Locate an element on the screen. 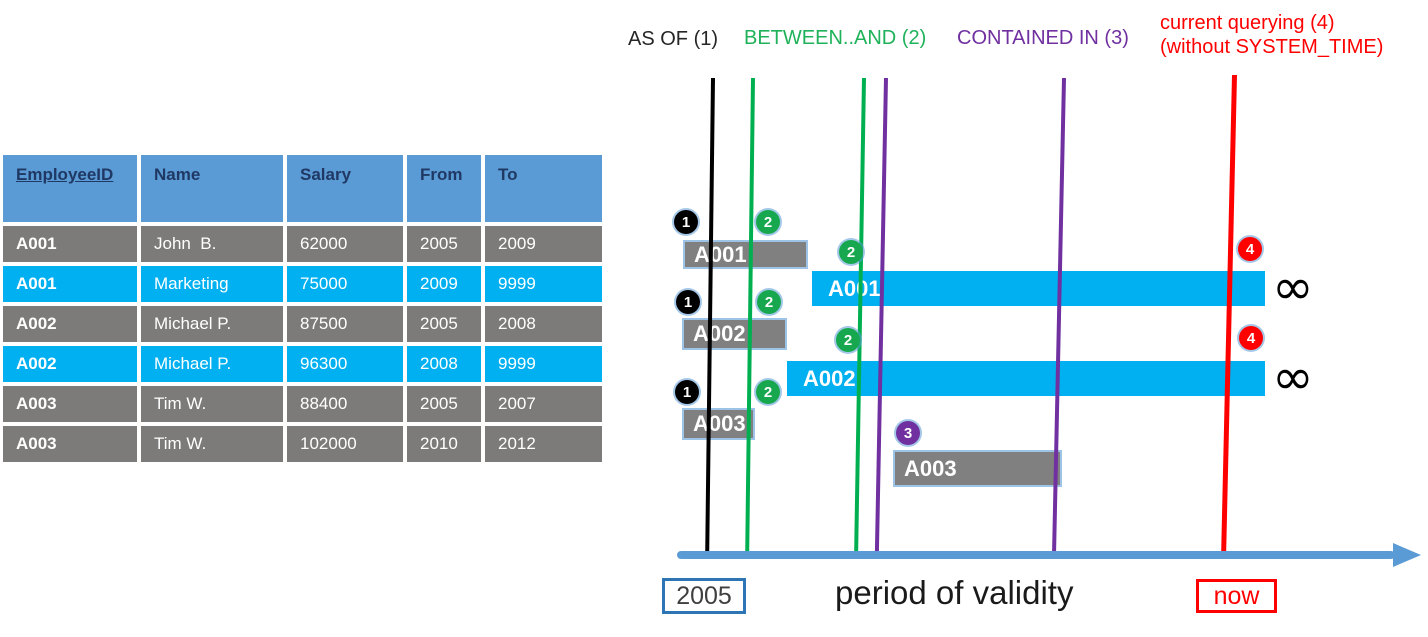  bar-a003-old: A003 is located at coordinates (718, 424).